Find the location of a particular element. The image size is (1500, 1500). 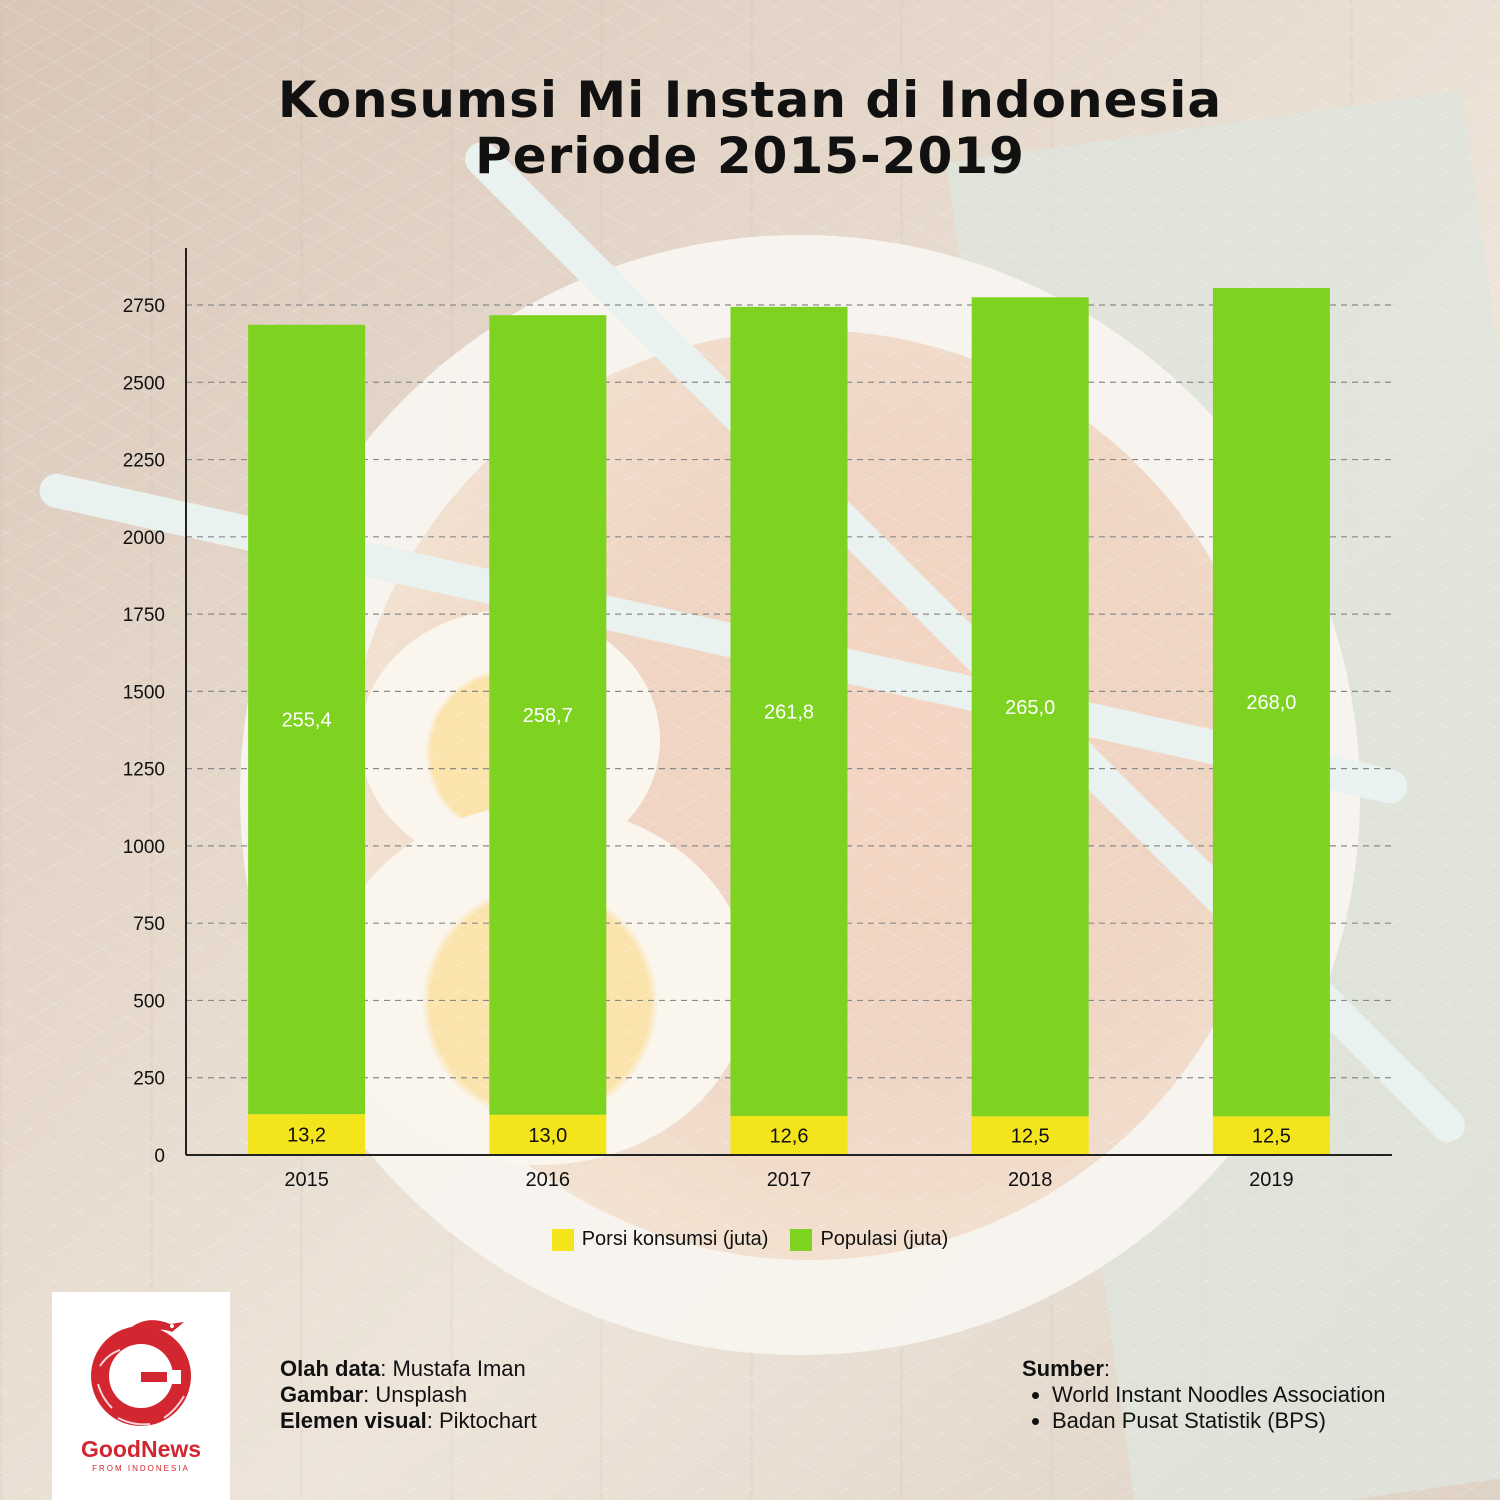

x-tick-label: 2019 is located at coordinates (1271, 1180).